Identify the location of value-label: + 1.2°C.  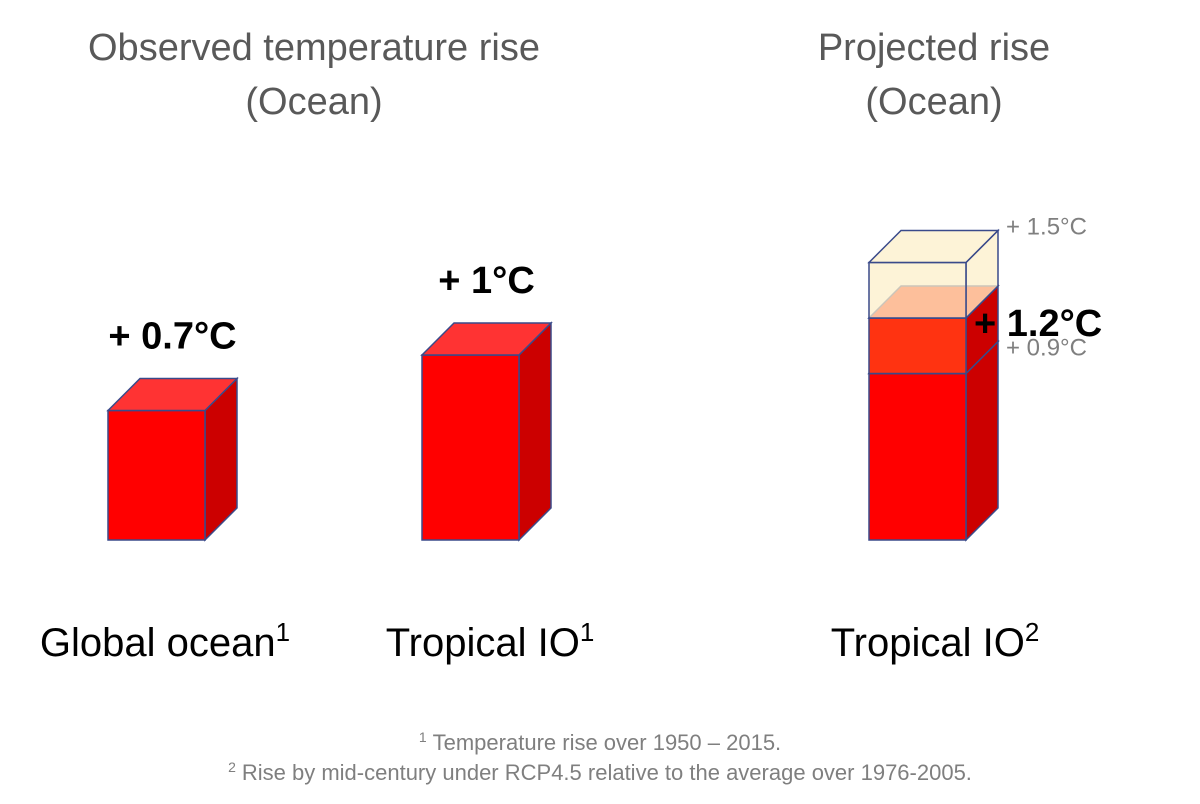
(1038, 324).